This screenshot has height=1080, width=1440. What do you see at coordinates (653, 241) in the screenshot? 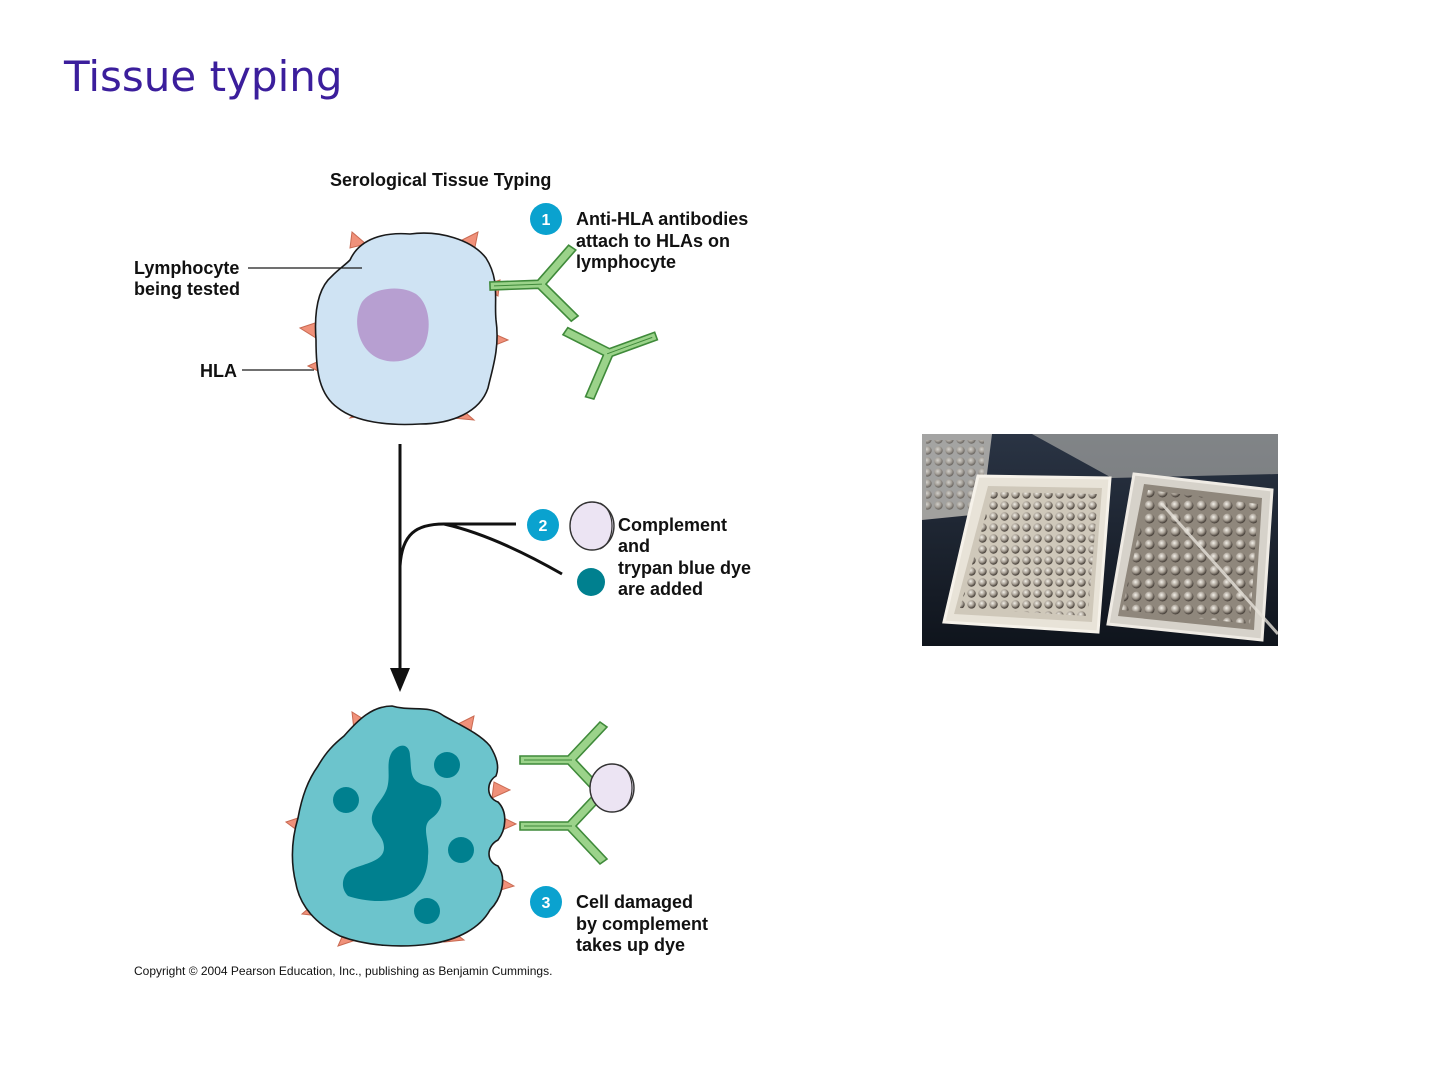
I see `step-1-text-line2: attach to HLAs on` at bounding box center [653, 241].